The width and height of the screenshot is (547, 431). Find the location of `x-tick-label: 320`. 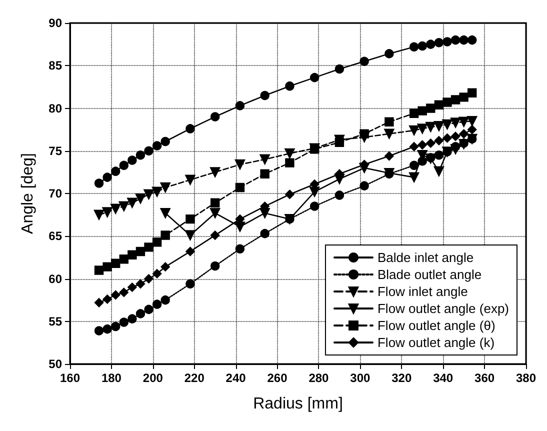

x-tick-label: 320 is located at coordinates (402, 378).